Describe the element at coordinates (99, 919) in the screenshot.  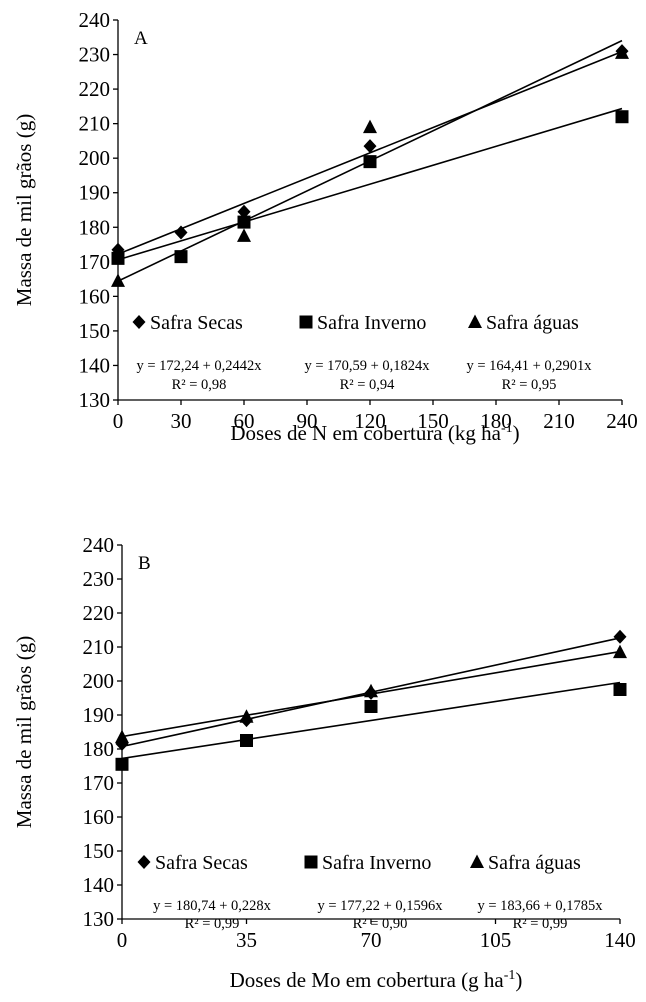
I see `y-tick-label: 130` at that location.